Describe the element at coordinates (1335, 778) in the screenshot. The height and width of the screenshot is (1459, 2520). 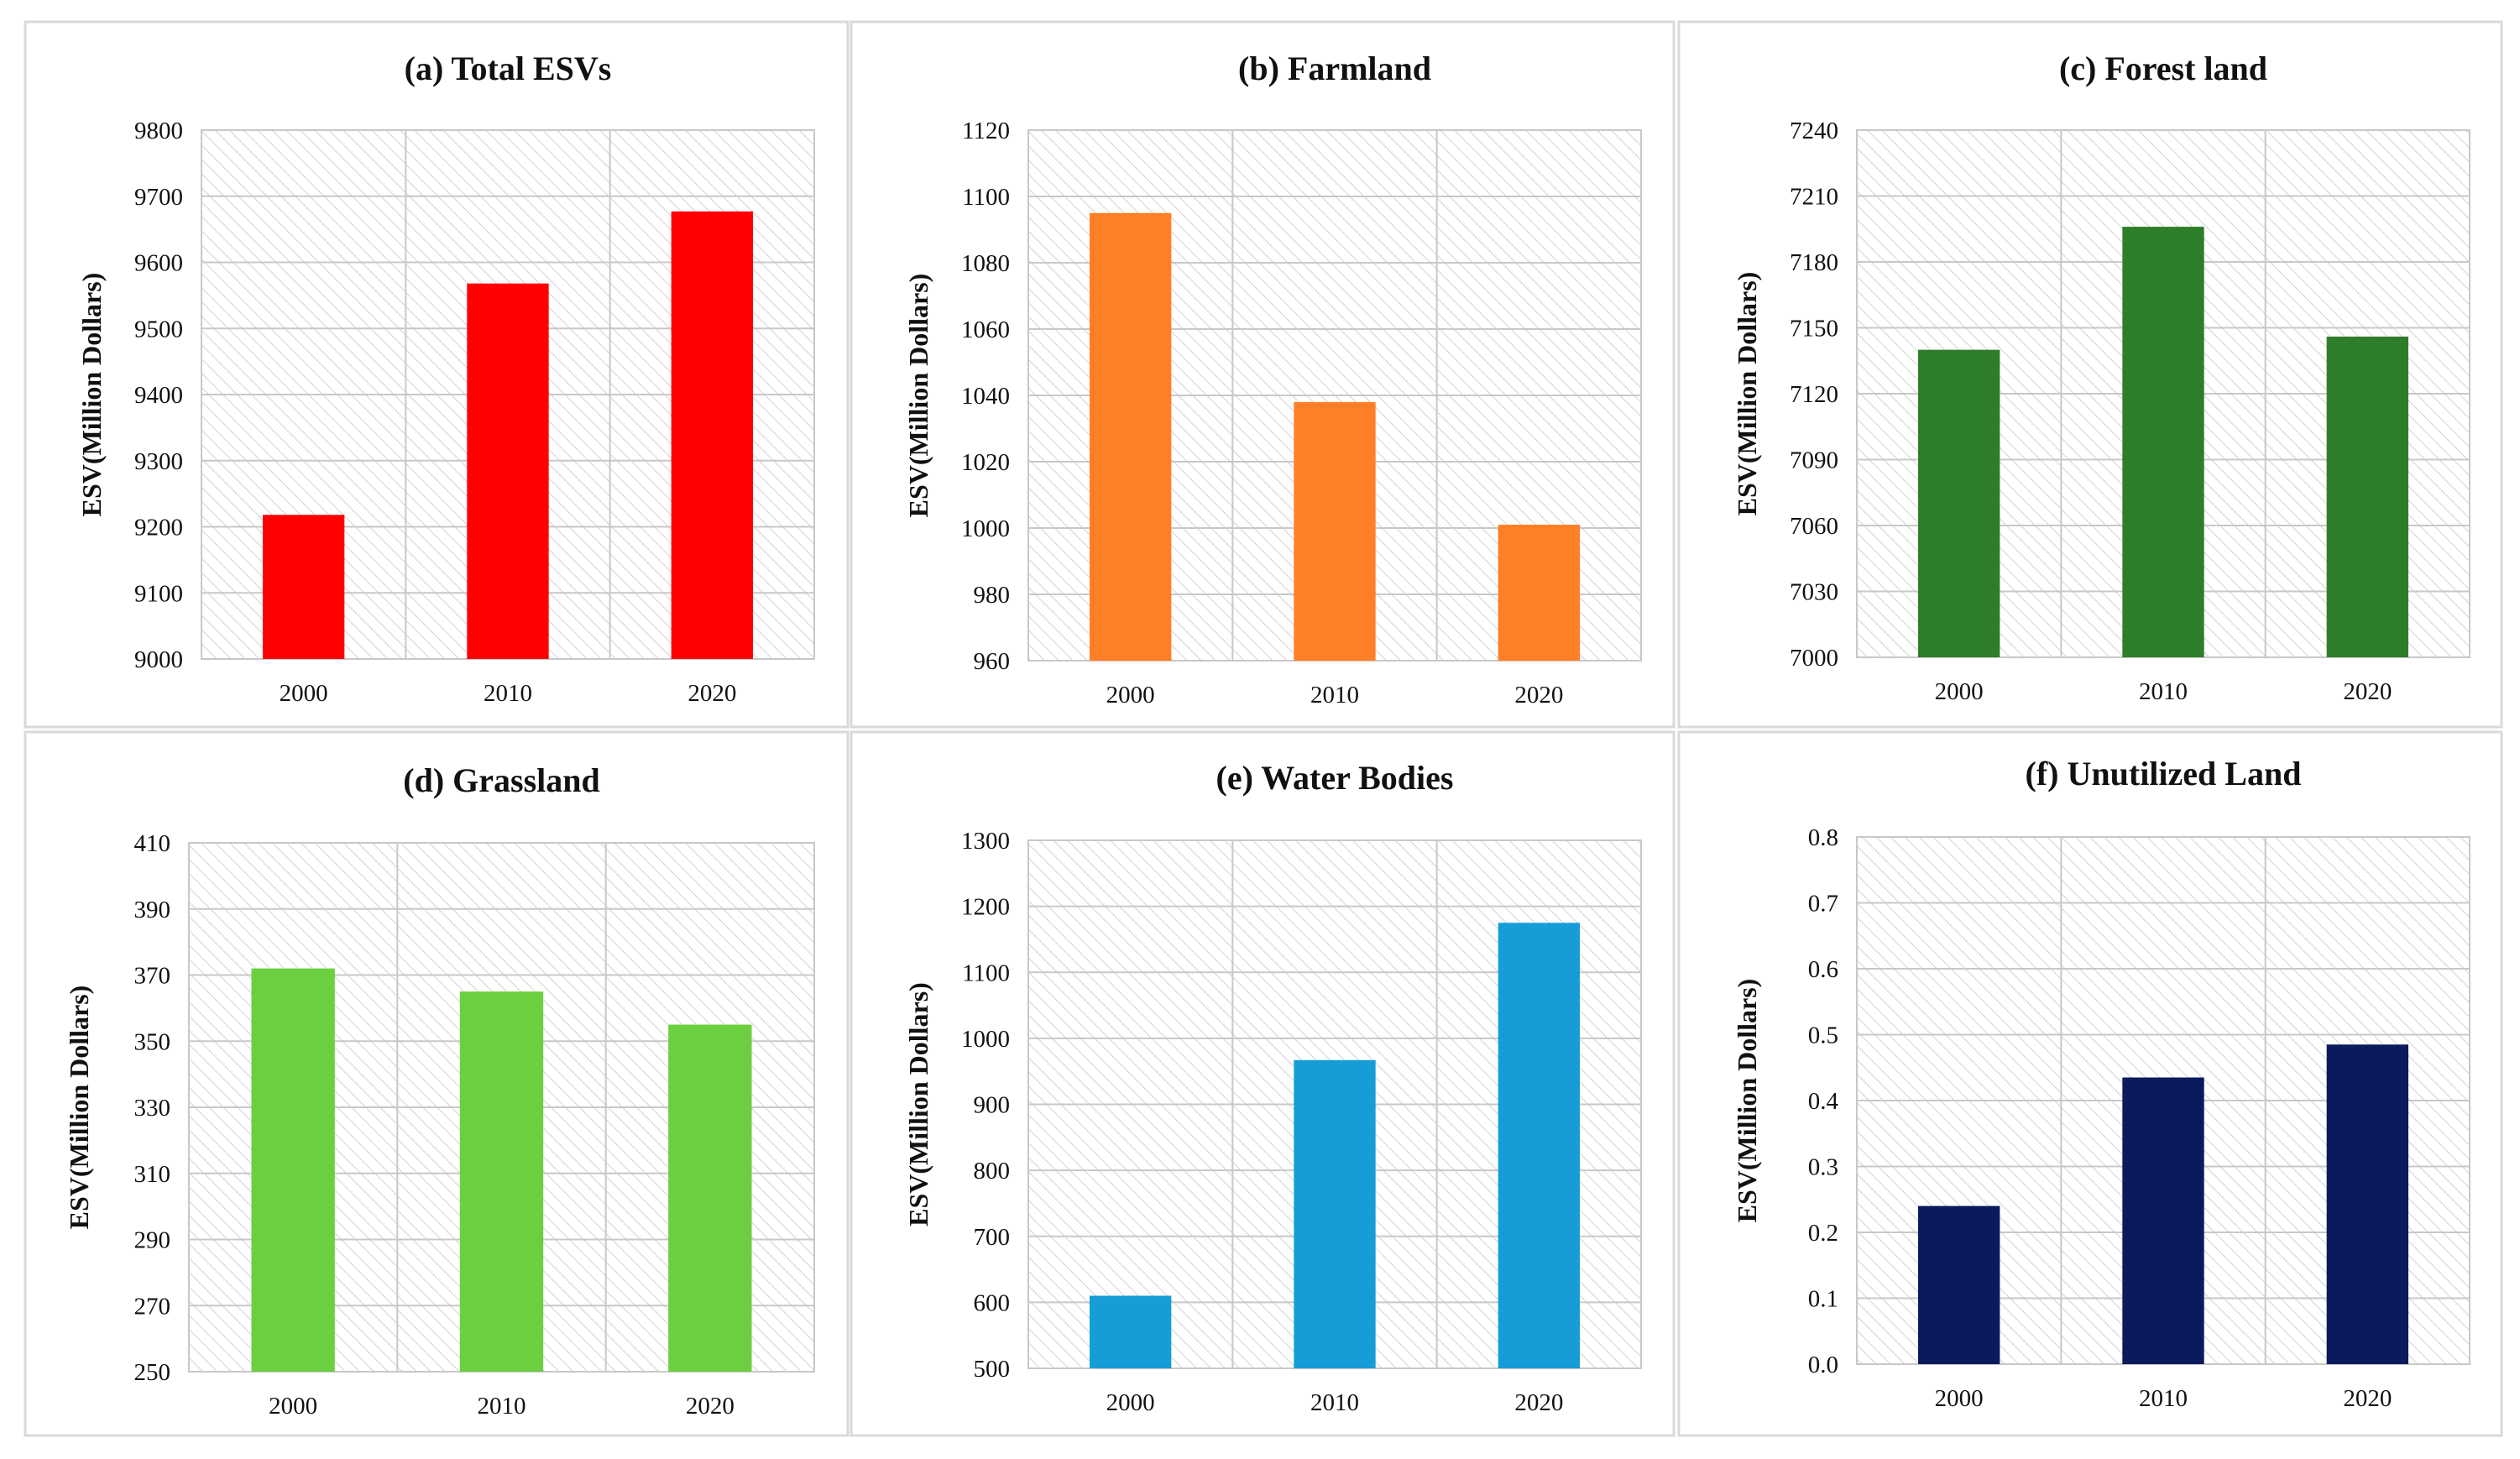
I see `chart-title: (e) Water Bodies` at that location.